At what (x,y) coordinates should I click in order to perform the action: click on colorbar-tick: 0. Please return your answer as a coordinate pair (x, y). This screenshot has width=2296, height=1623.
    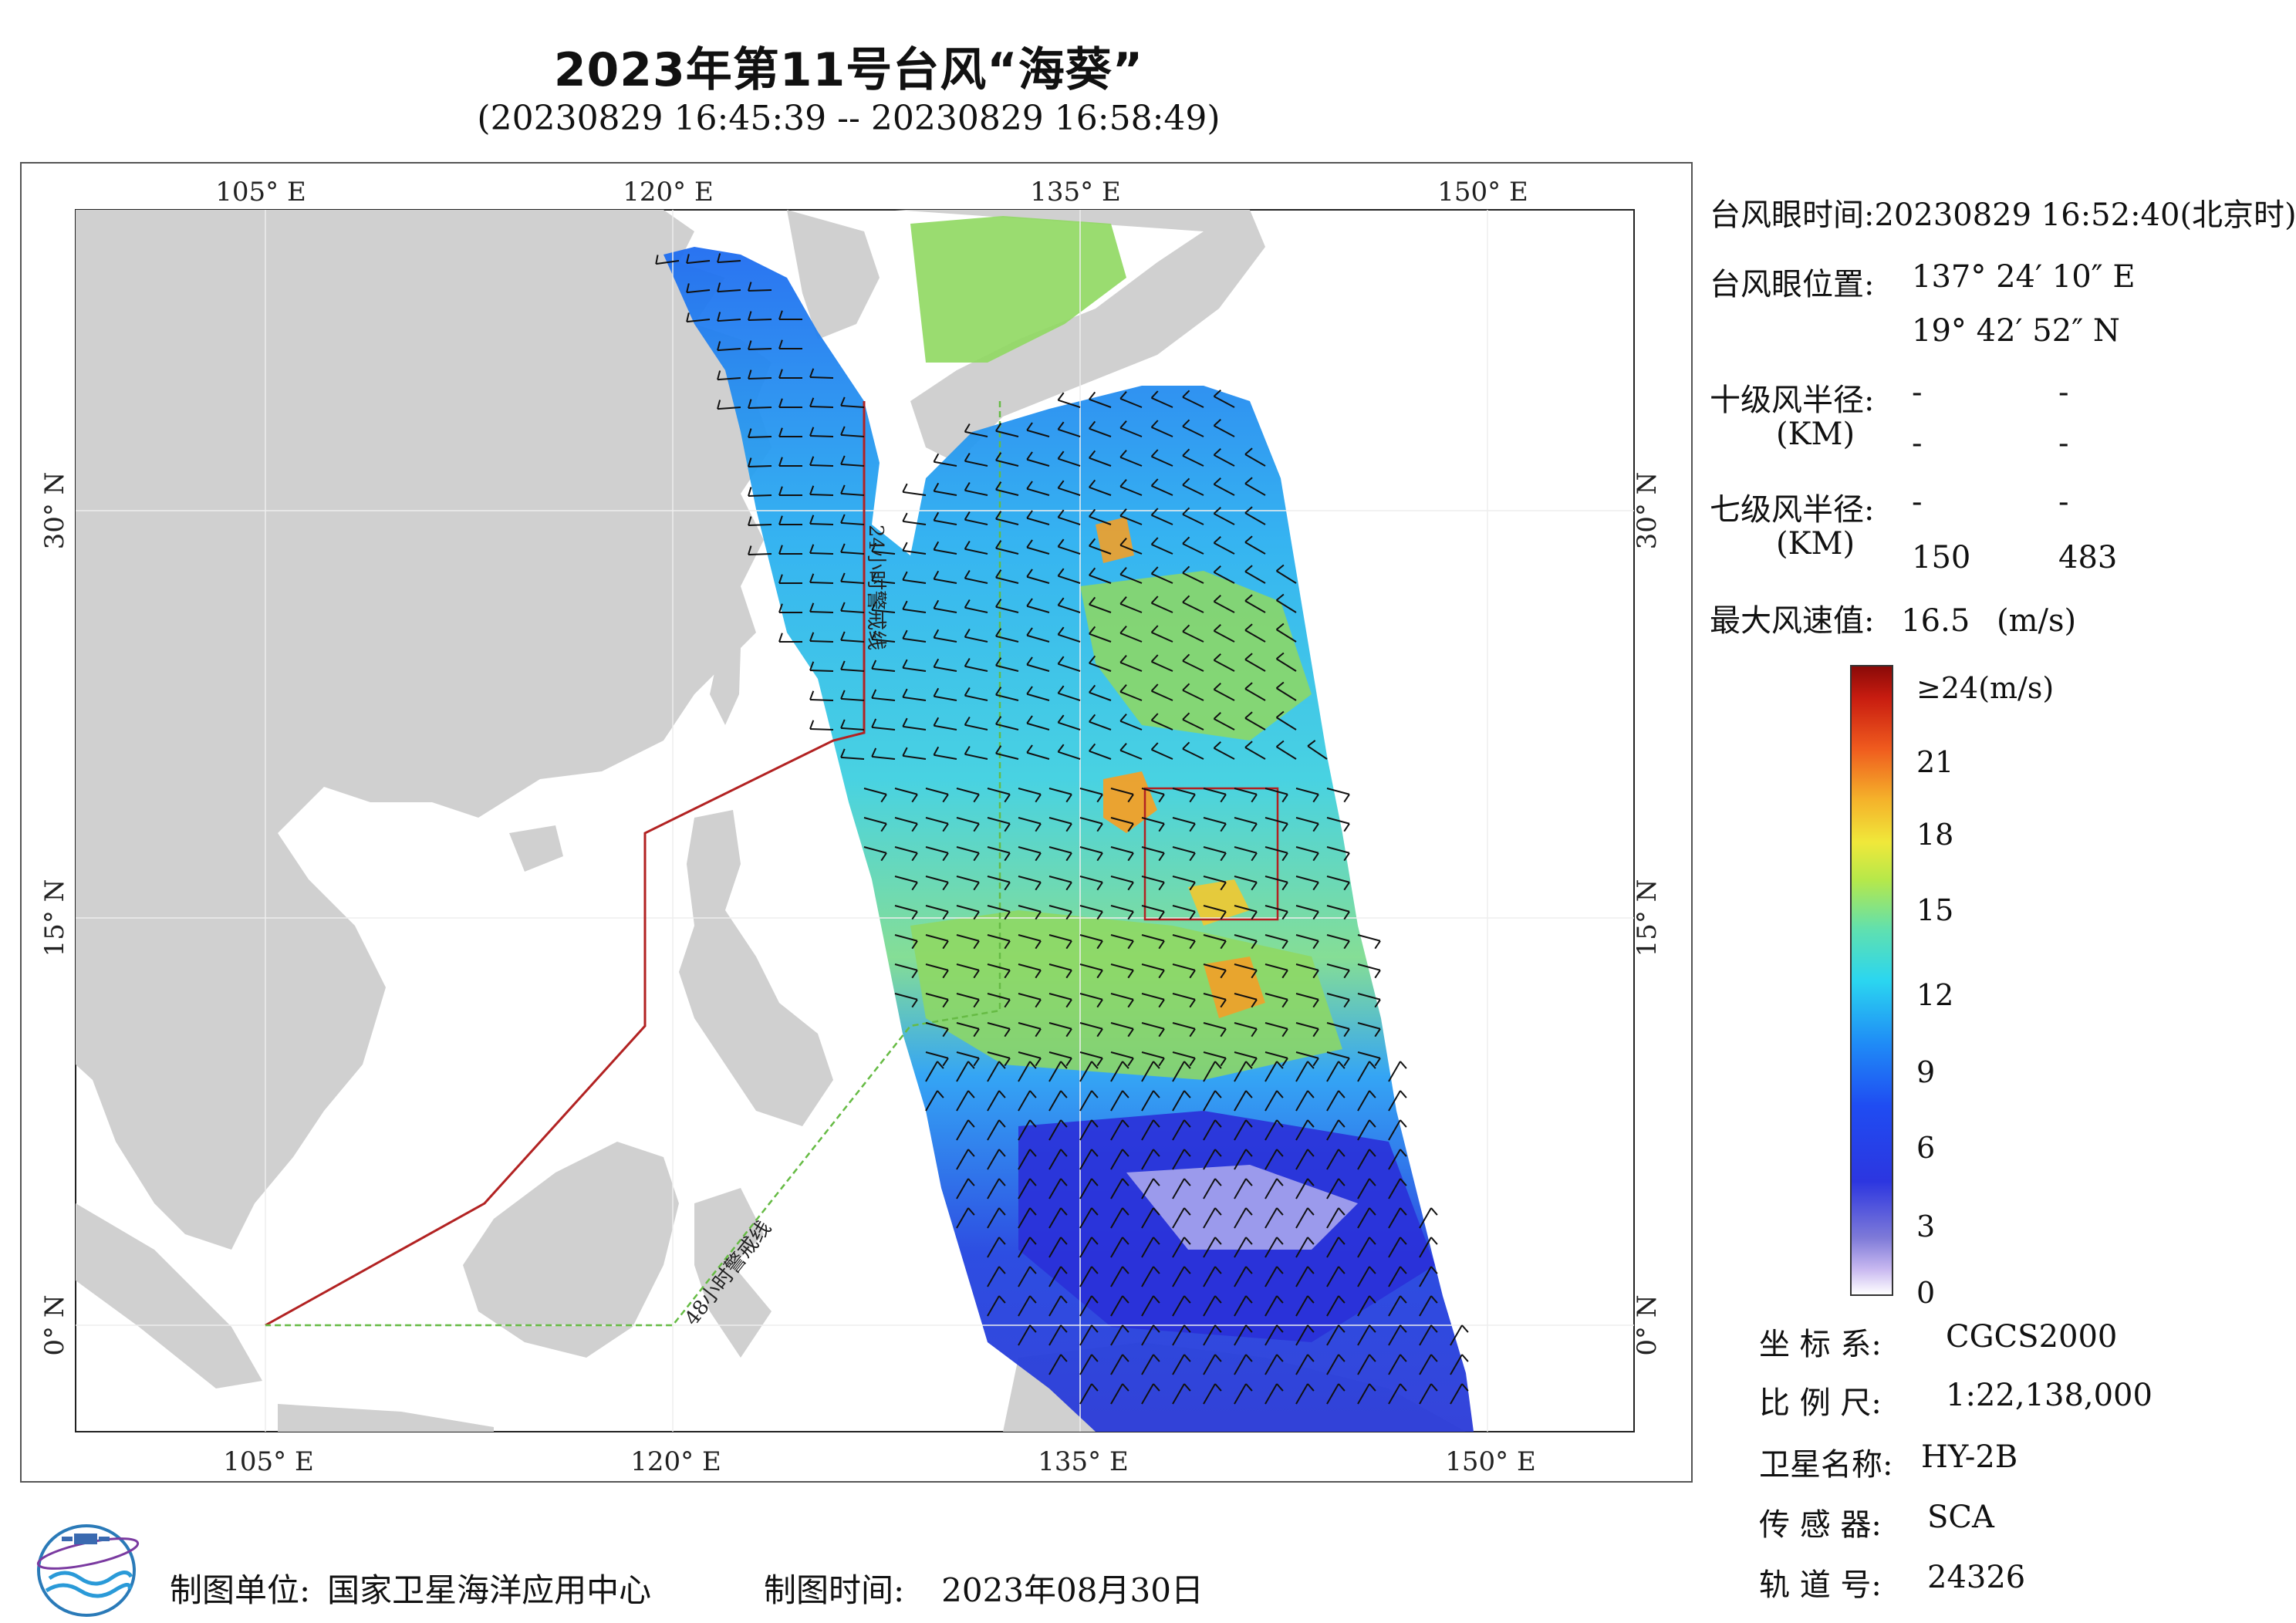
    Looking at the image, I should click on (1926, 1293).